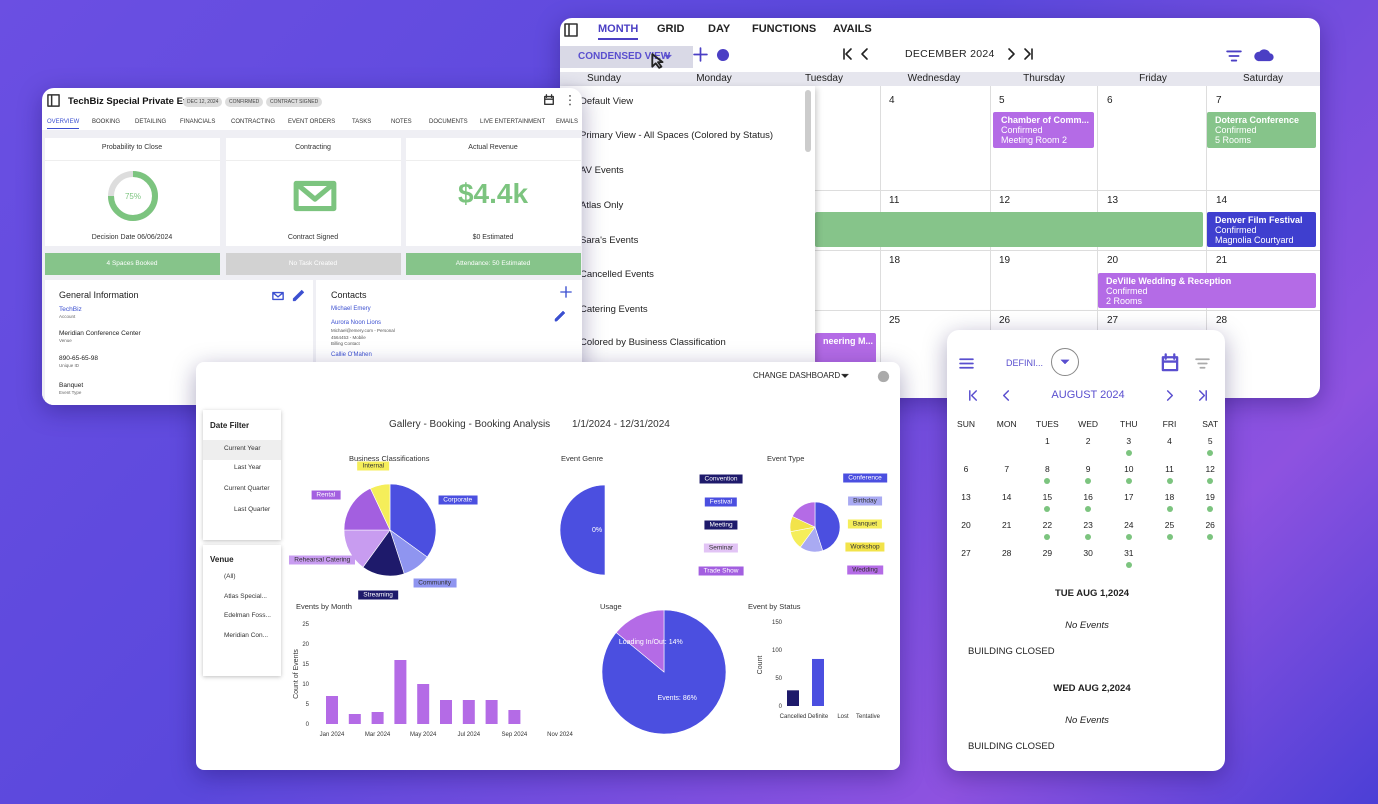 The height and width of the screenshot is (804, 1378). I want to click on add-button, so click(700, 54).